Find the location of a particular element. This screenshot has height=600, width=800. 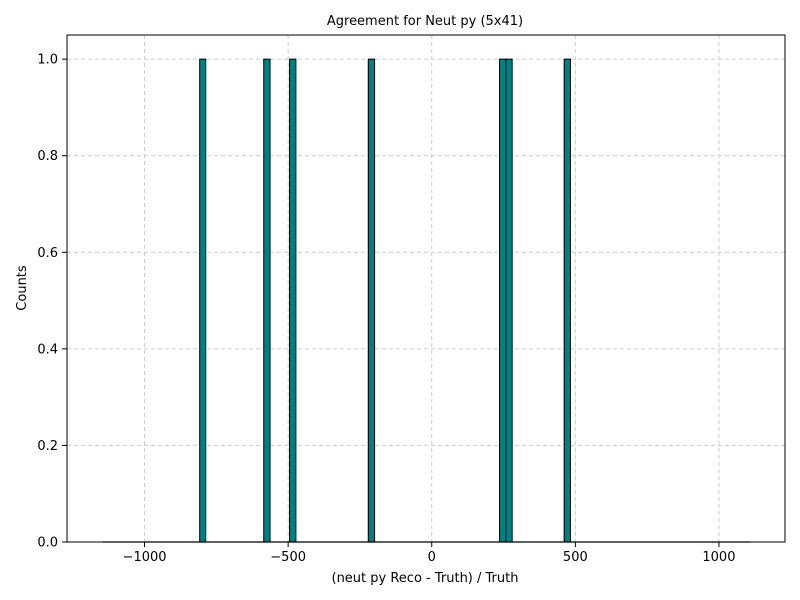

y-tick-label: 1.0 is located at coordinates (47, 60).